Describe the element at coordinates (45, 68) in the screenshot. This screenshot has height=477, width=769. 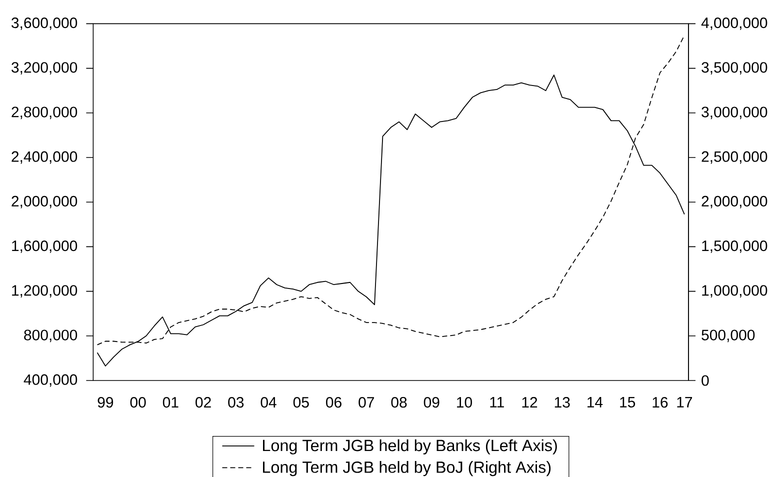
I see `y-tick-label: 3,200,000` at that location.